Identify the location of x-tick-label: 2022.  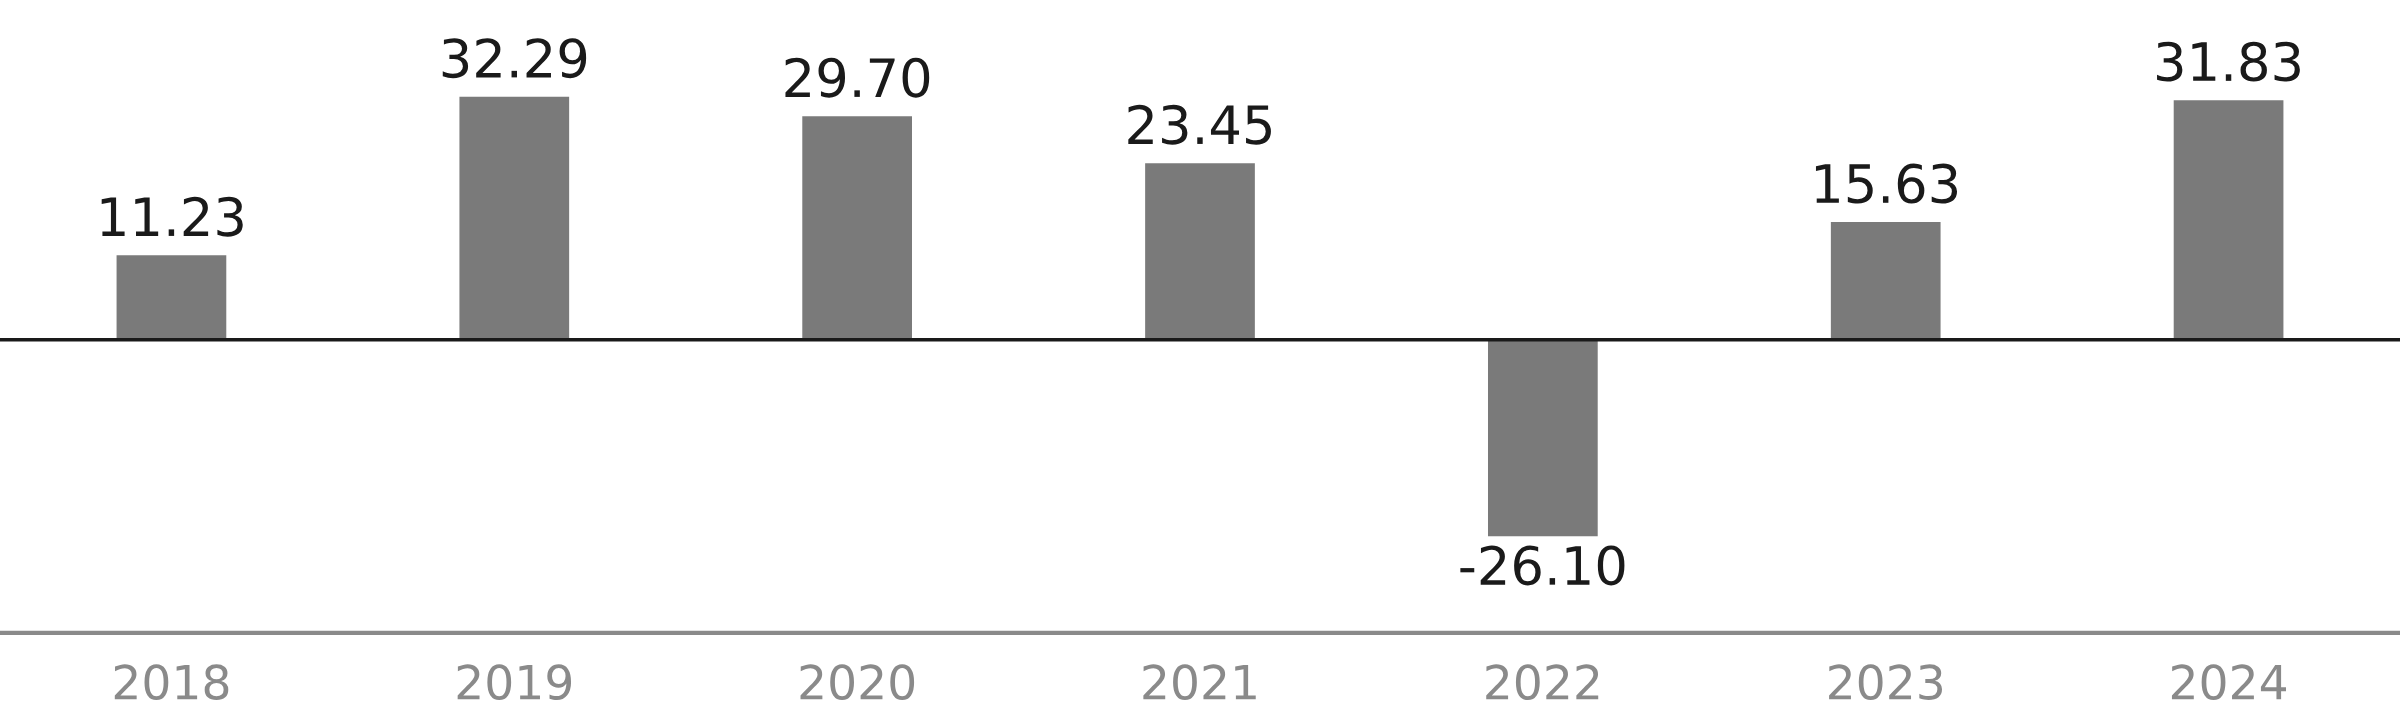
(1542, 682).